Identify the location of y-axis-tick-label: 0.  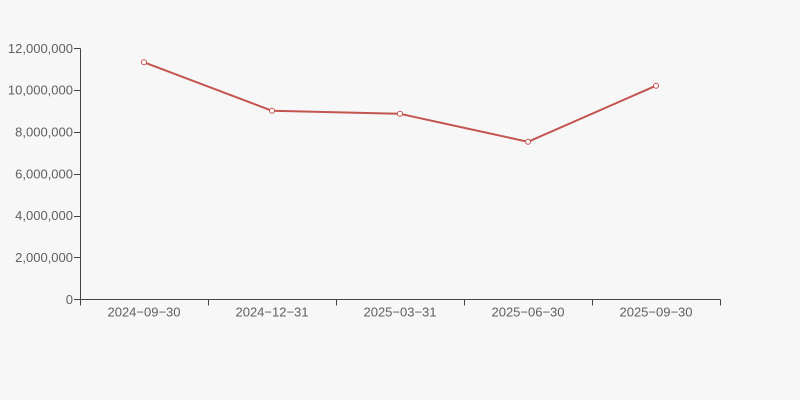
(69, 299).